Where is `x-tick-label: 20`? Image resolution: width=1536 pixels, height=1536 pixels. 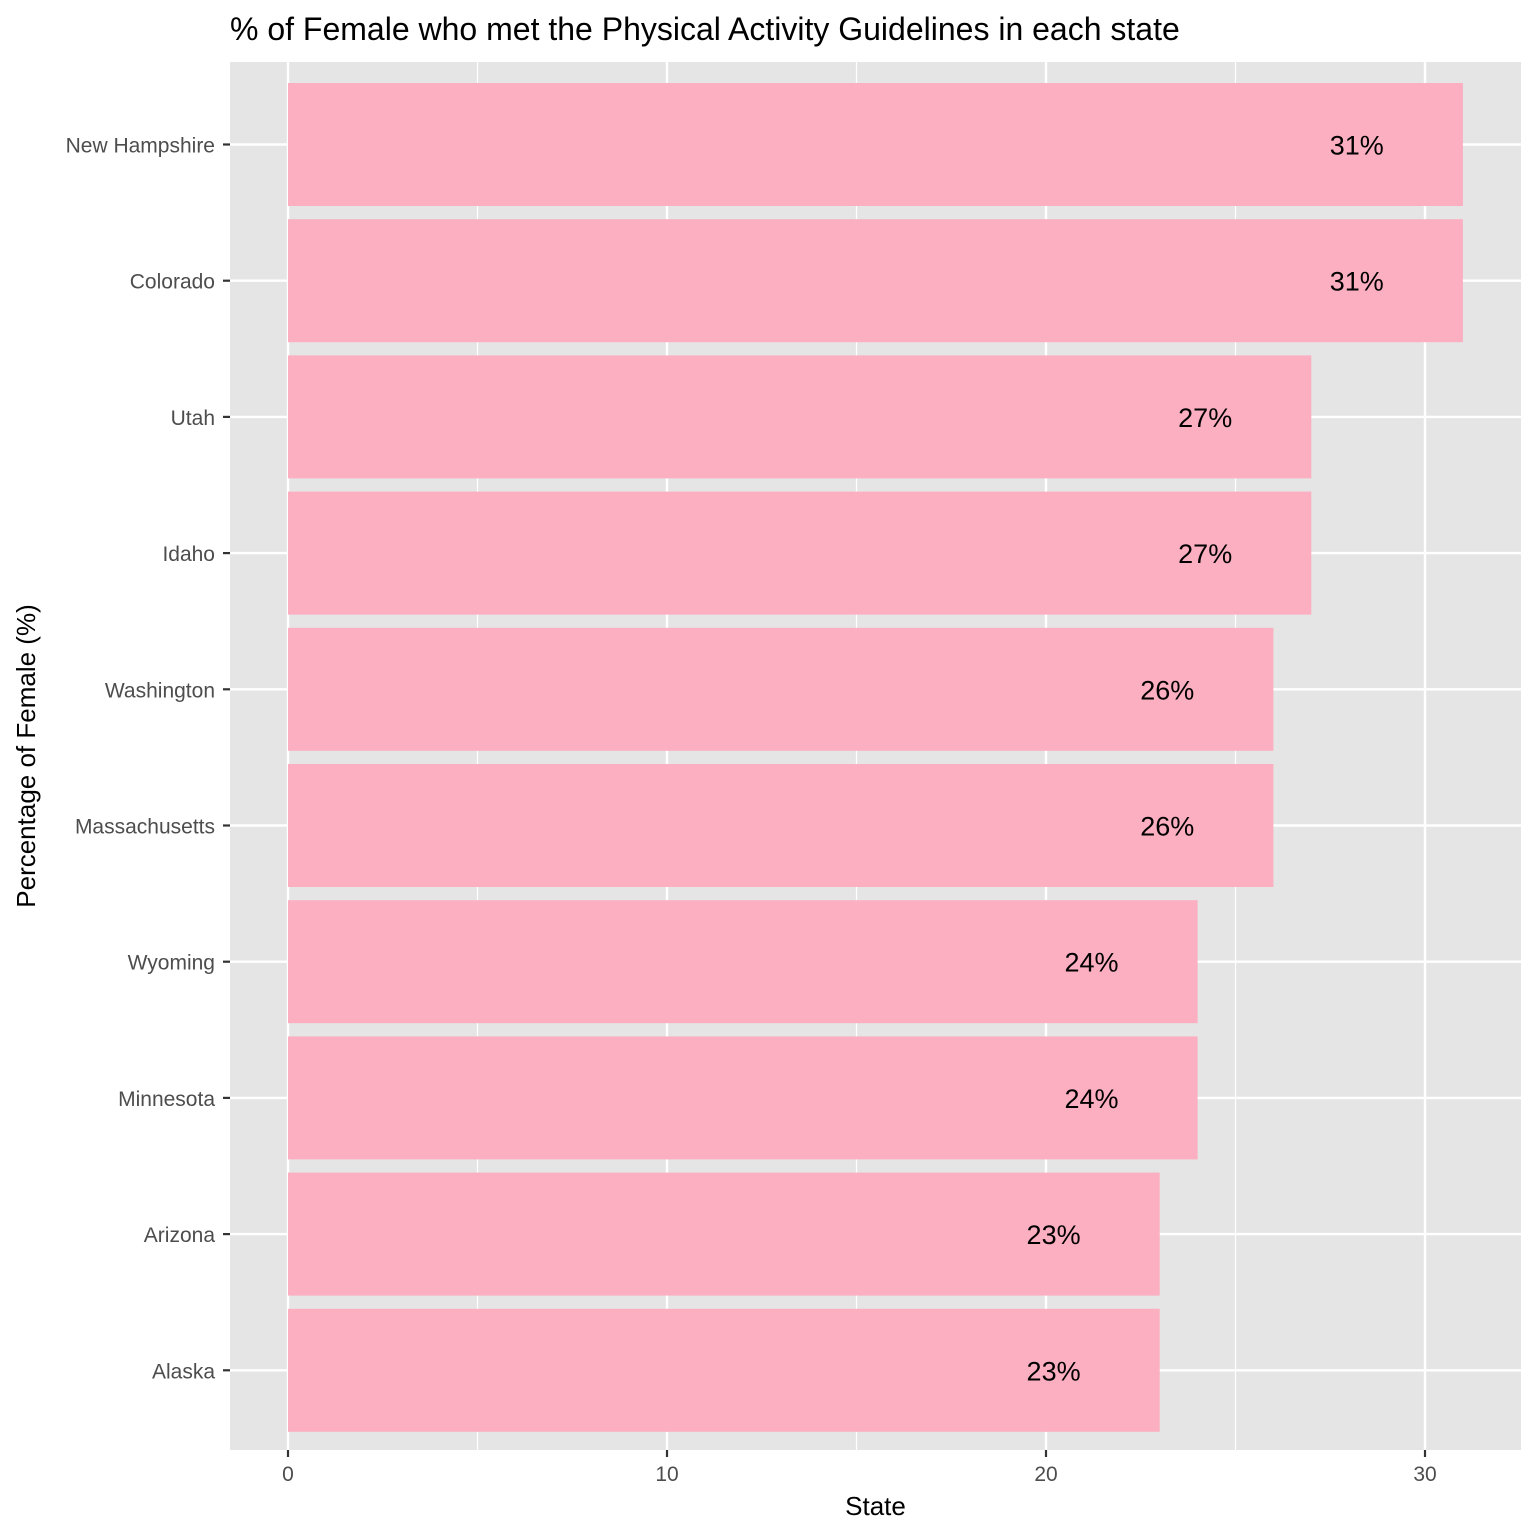
x-tick-label: 20 is located at coordinates (1045, 1474).